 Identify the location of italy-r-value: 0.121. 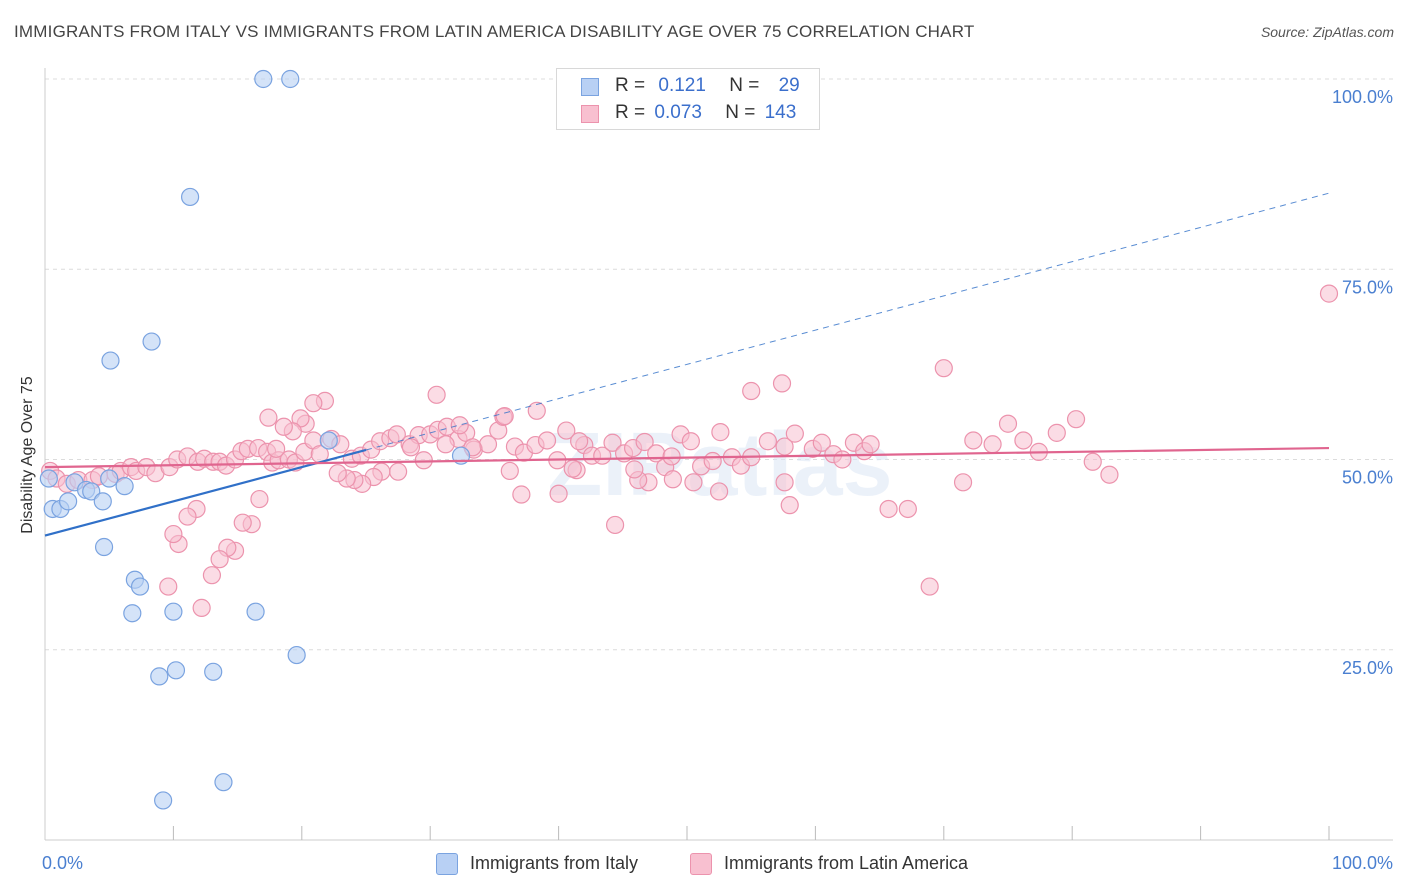
(682, 85).